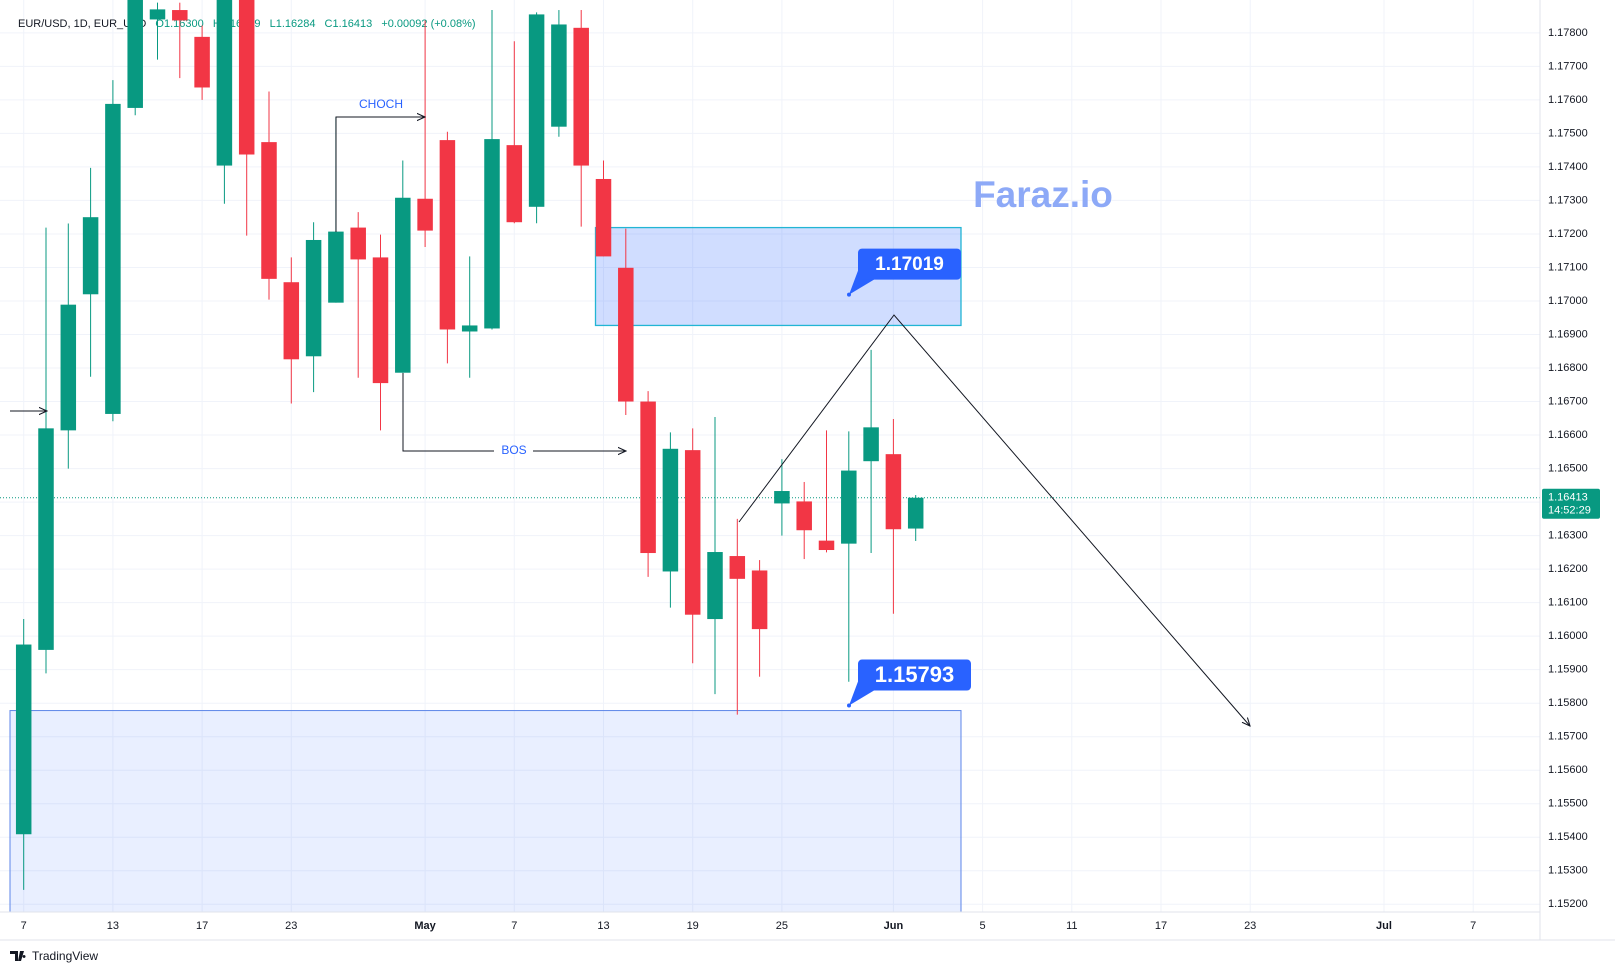 The height and width of the screenshot is (975, 1615). I want to click on x-tick-label: 13, so click(113, 926).